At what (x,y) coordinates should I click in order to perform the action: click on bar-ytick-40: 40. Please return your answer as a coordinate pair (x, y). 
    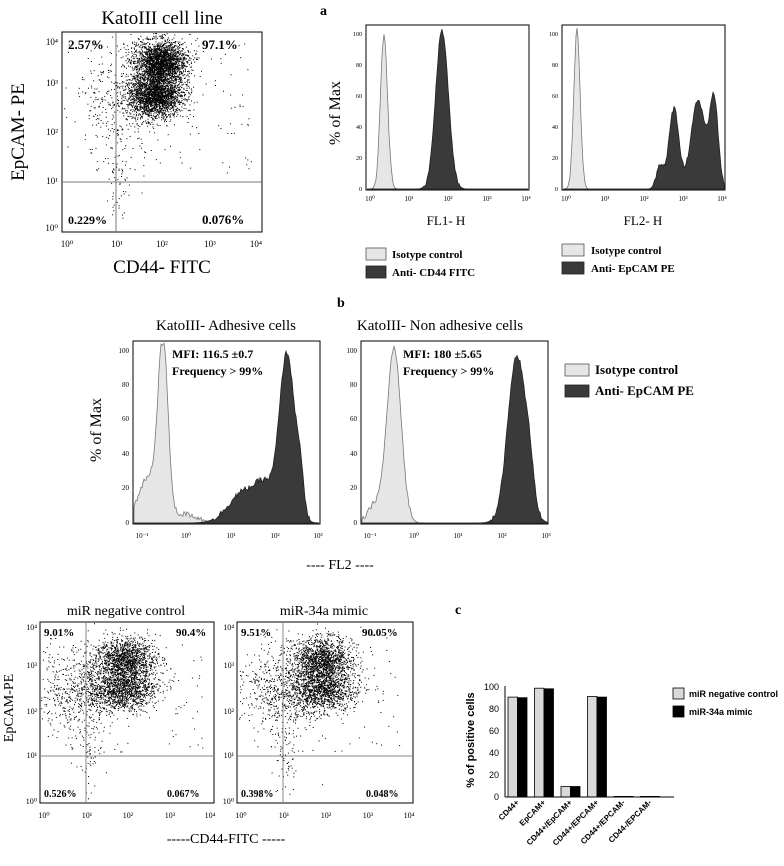
    Looking at the image, I should click on (494, 753).